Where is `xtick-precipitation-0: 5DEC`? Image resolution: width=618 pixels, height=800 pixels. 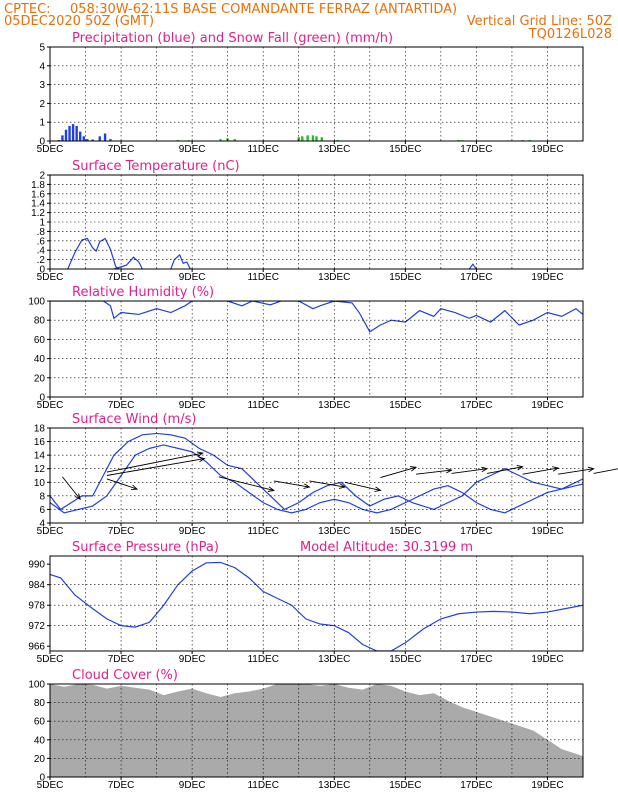
xtick-precipitation-0: 5DEC is located at coordinates (50, 149).